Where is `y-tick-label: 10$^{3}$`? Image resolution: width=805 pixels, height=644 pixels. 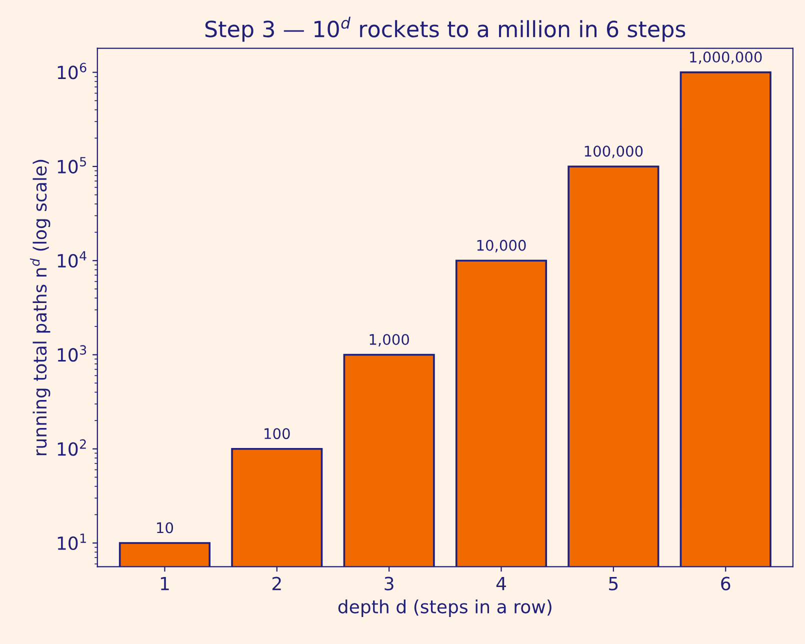
y-tick-label: 10$^{3}$ is located at coordinates (72, 353).